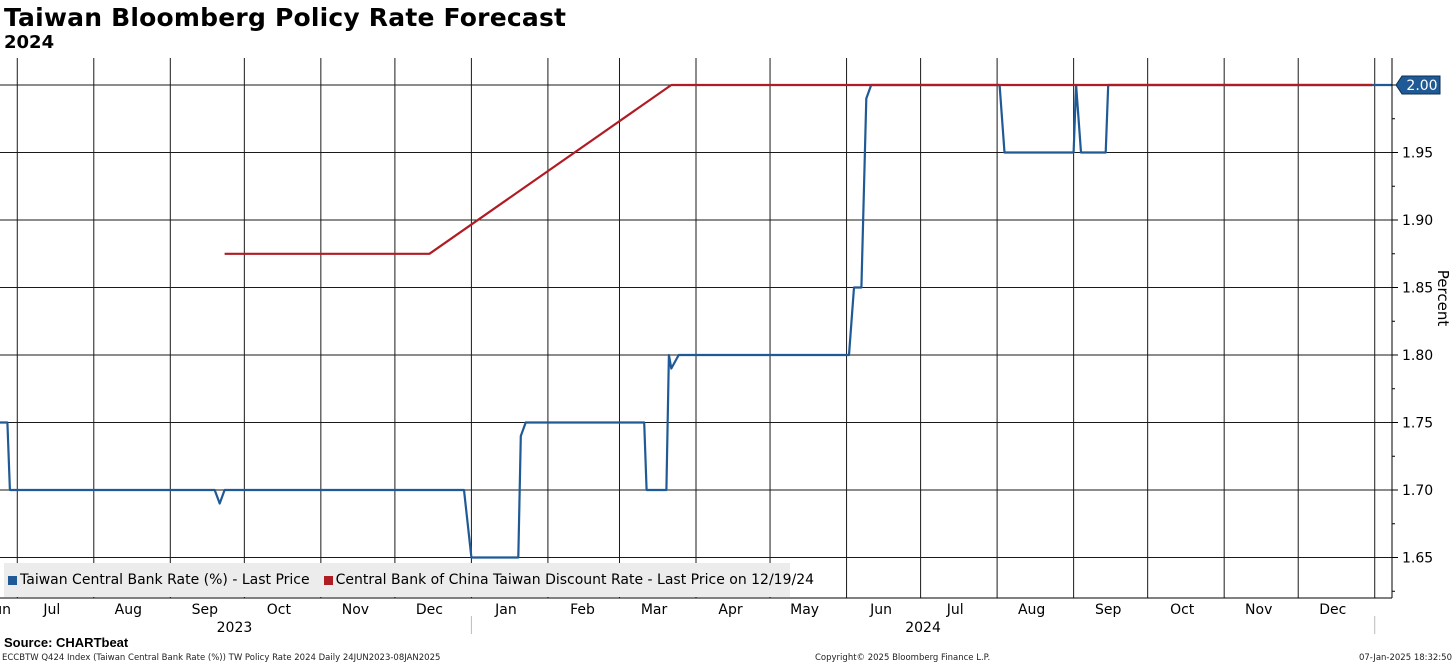  What do you see at coordinates (903, 658) in the screenshot?
I see `footer-copyright: Copyright© 2025 Bloomberg Finance L.P.` at bounding box center [903, 658].